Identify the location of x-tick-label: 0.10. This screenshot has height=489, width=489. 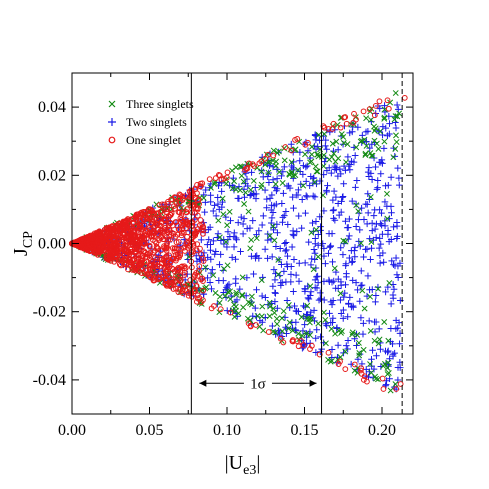
(227, 430).